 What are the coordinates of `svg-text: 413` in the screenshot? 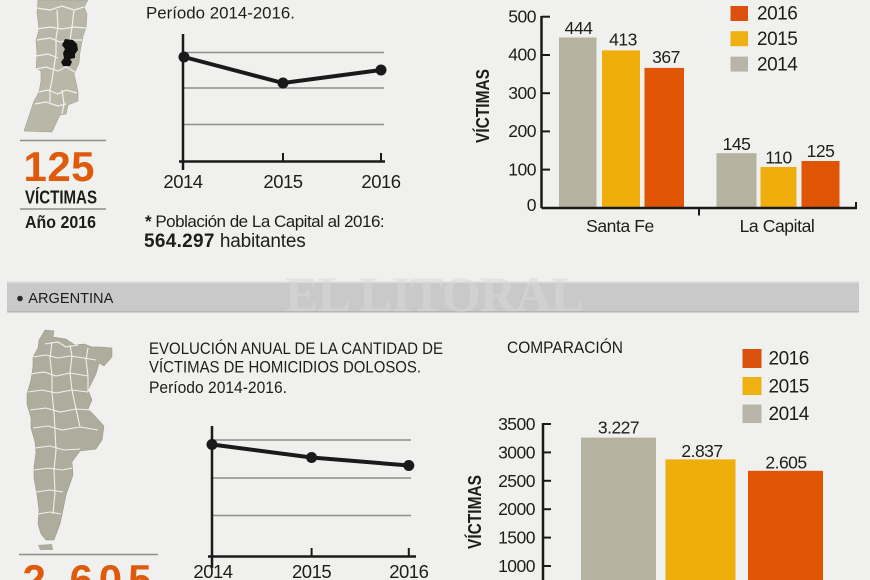 It's located at (623, 40).